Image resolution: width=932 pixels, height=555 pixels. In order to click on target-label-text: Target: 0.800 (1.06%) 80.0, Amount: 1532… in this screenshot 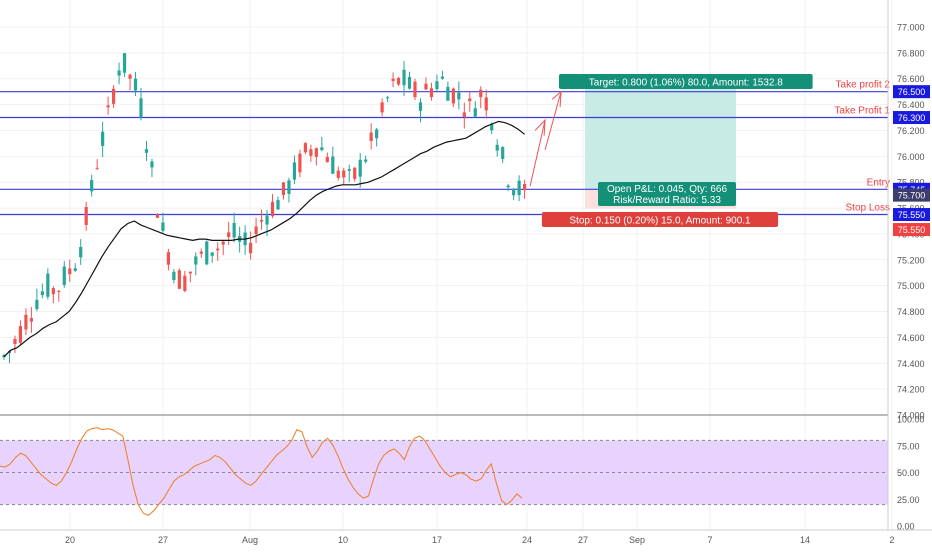, I will do `click(686, 83)`.